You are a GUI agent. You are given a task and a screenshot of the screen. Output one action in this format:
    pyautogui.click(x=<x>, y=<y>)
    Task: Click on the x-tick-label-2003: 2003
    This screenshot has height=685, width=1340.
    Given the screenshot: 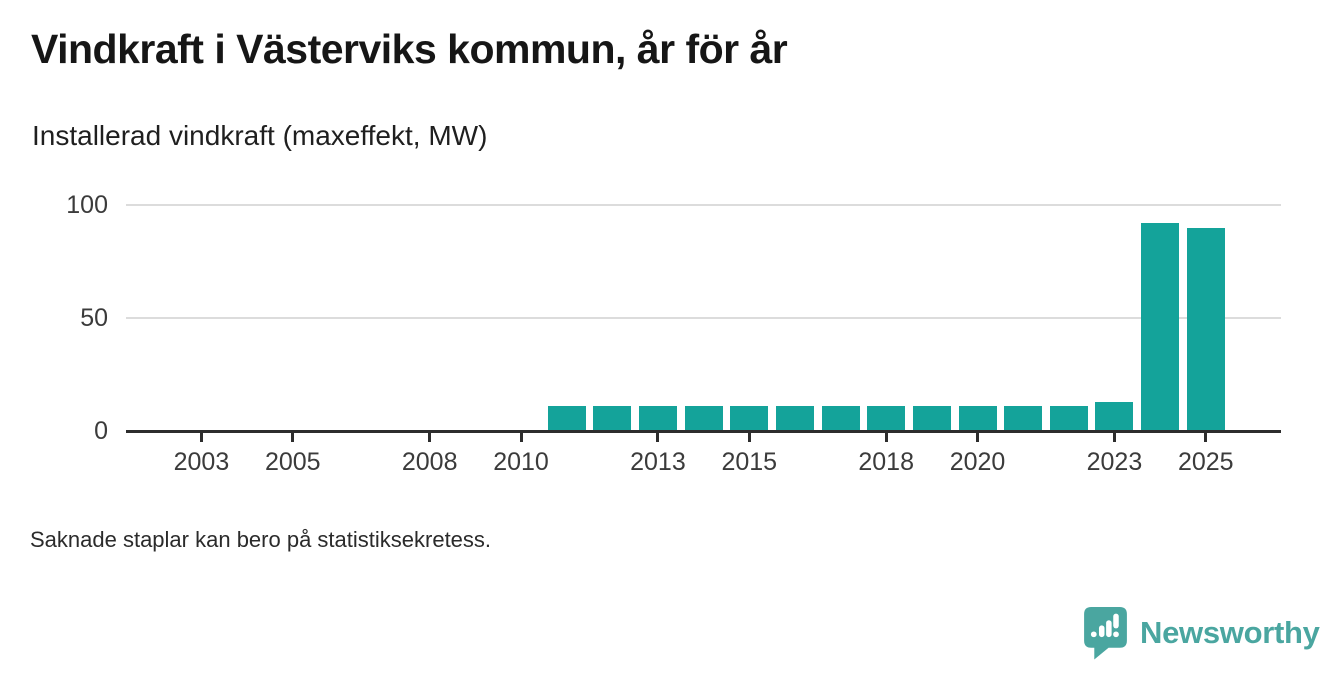 What is the action you would take?
    pyautogui.click(x=201, y=462)
    